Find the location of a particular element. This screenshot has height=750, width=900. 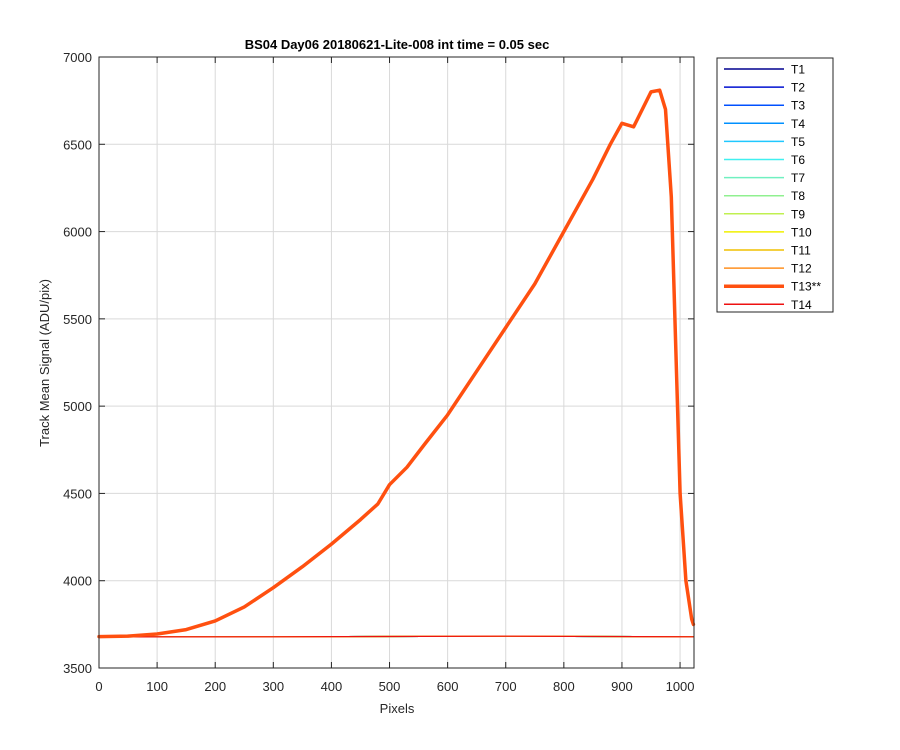

legend-label: T1 is located at coordinates (798, 70).